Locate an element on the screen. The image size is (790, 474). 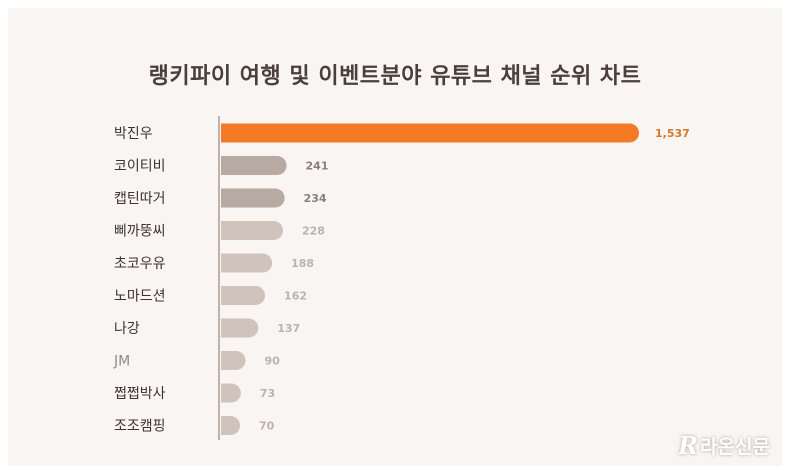
category-label: 초코우유 is located at coordinates (140, 264).